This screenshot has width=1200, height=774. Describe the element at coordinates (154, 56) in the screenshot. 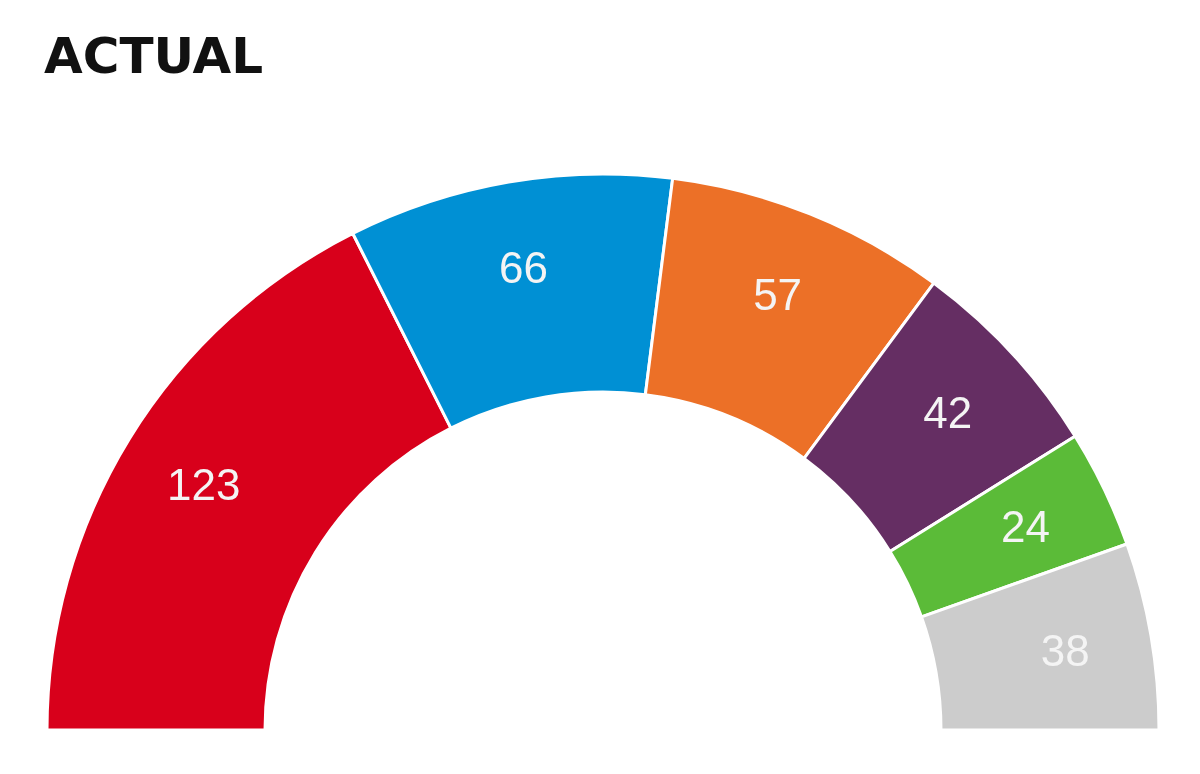

I see `chart-title: ACTUAL` at that location.